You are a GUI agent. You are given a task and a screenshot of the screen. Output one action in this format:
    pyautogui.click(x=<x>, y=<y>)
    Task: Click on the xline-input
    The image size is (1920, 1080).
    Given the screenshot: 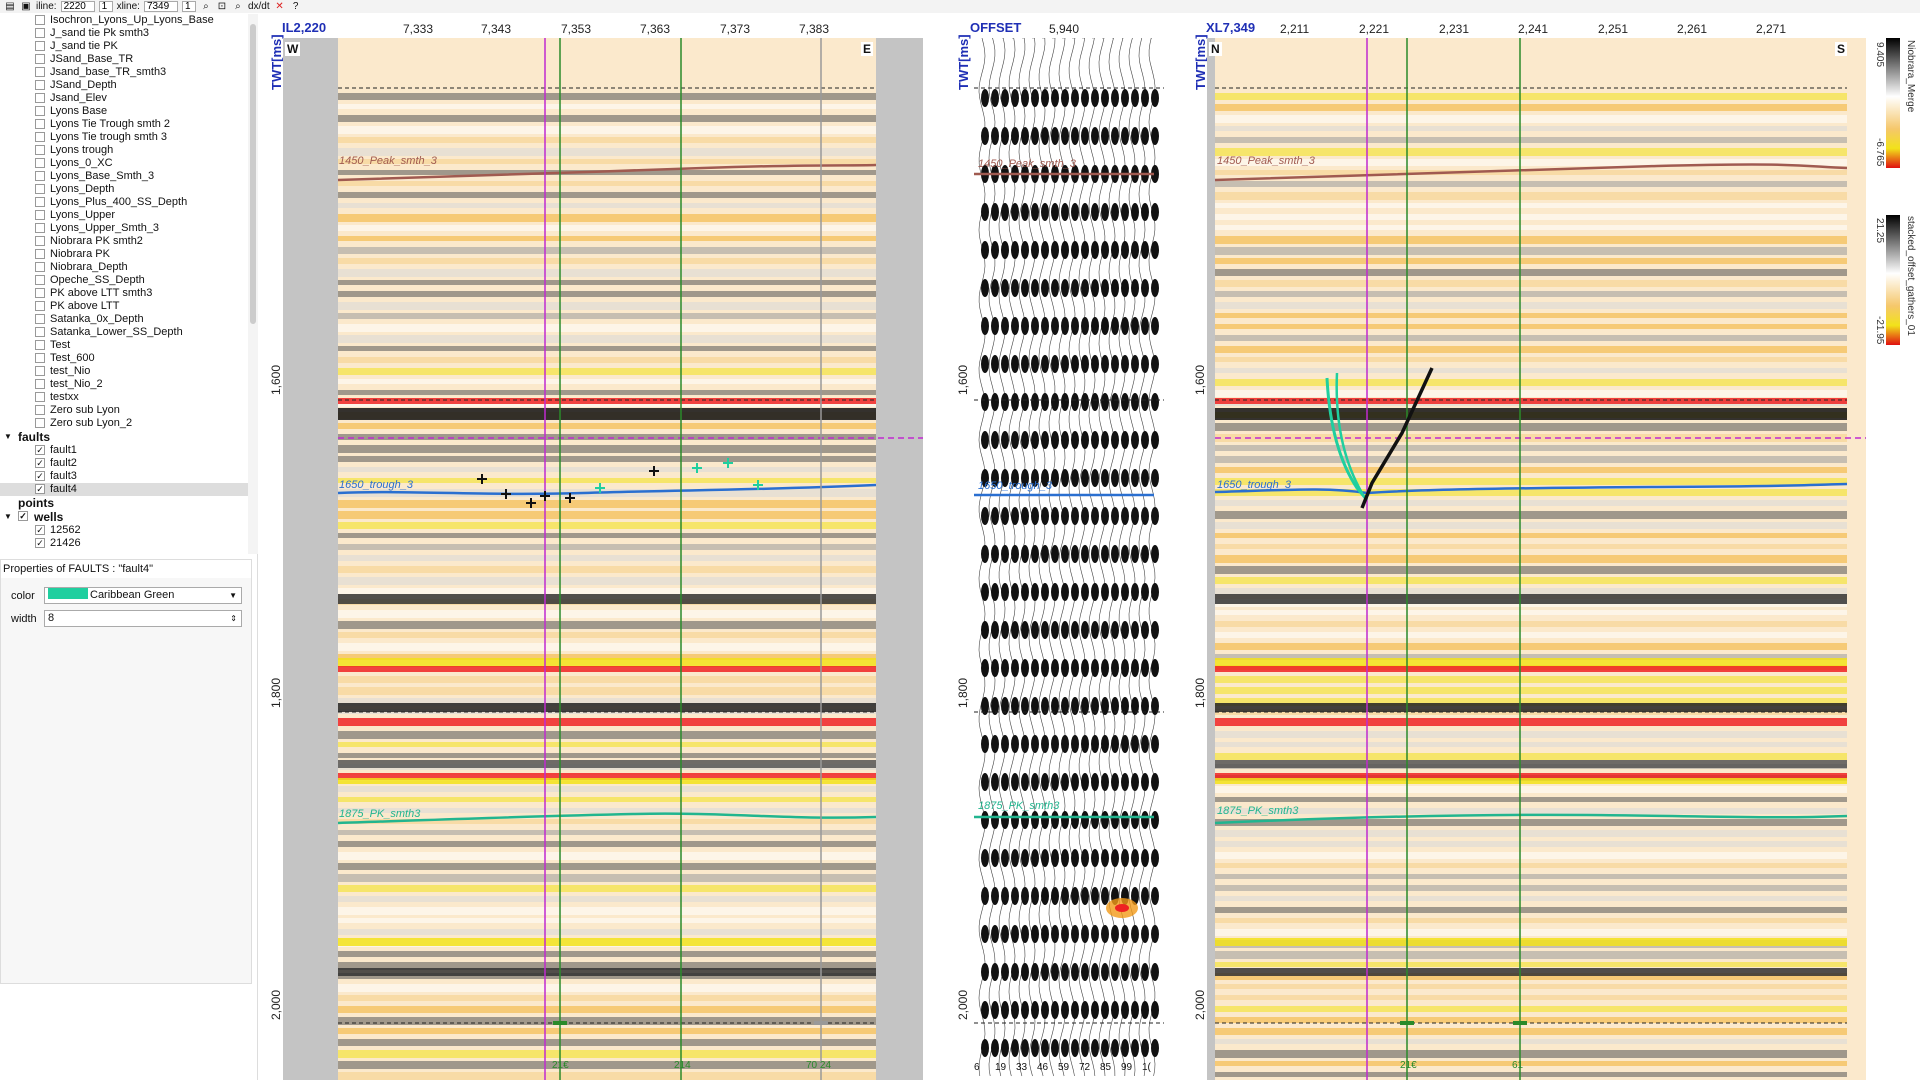 What is the action you would take?
    pyautogui.click(x=160, y=6)
    